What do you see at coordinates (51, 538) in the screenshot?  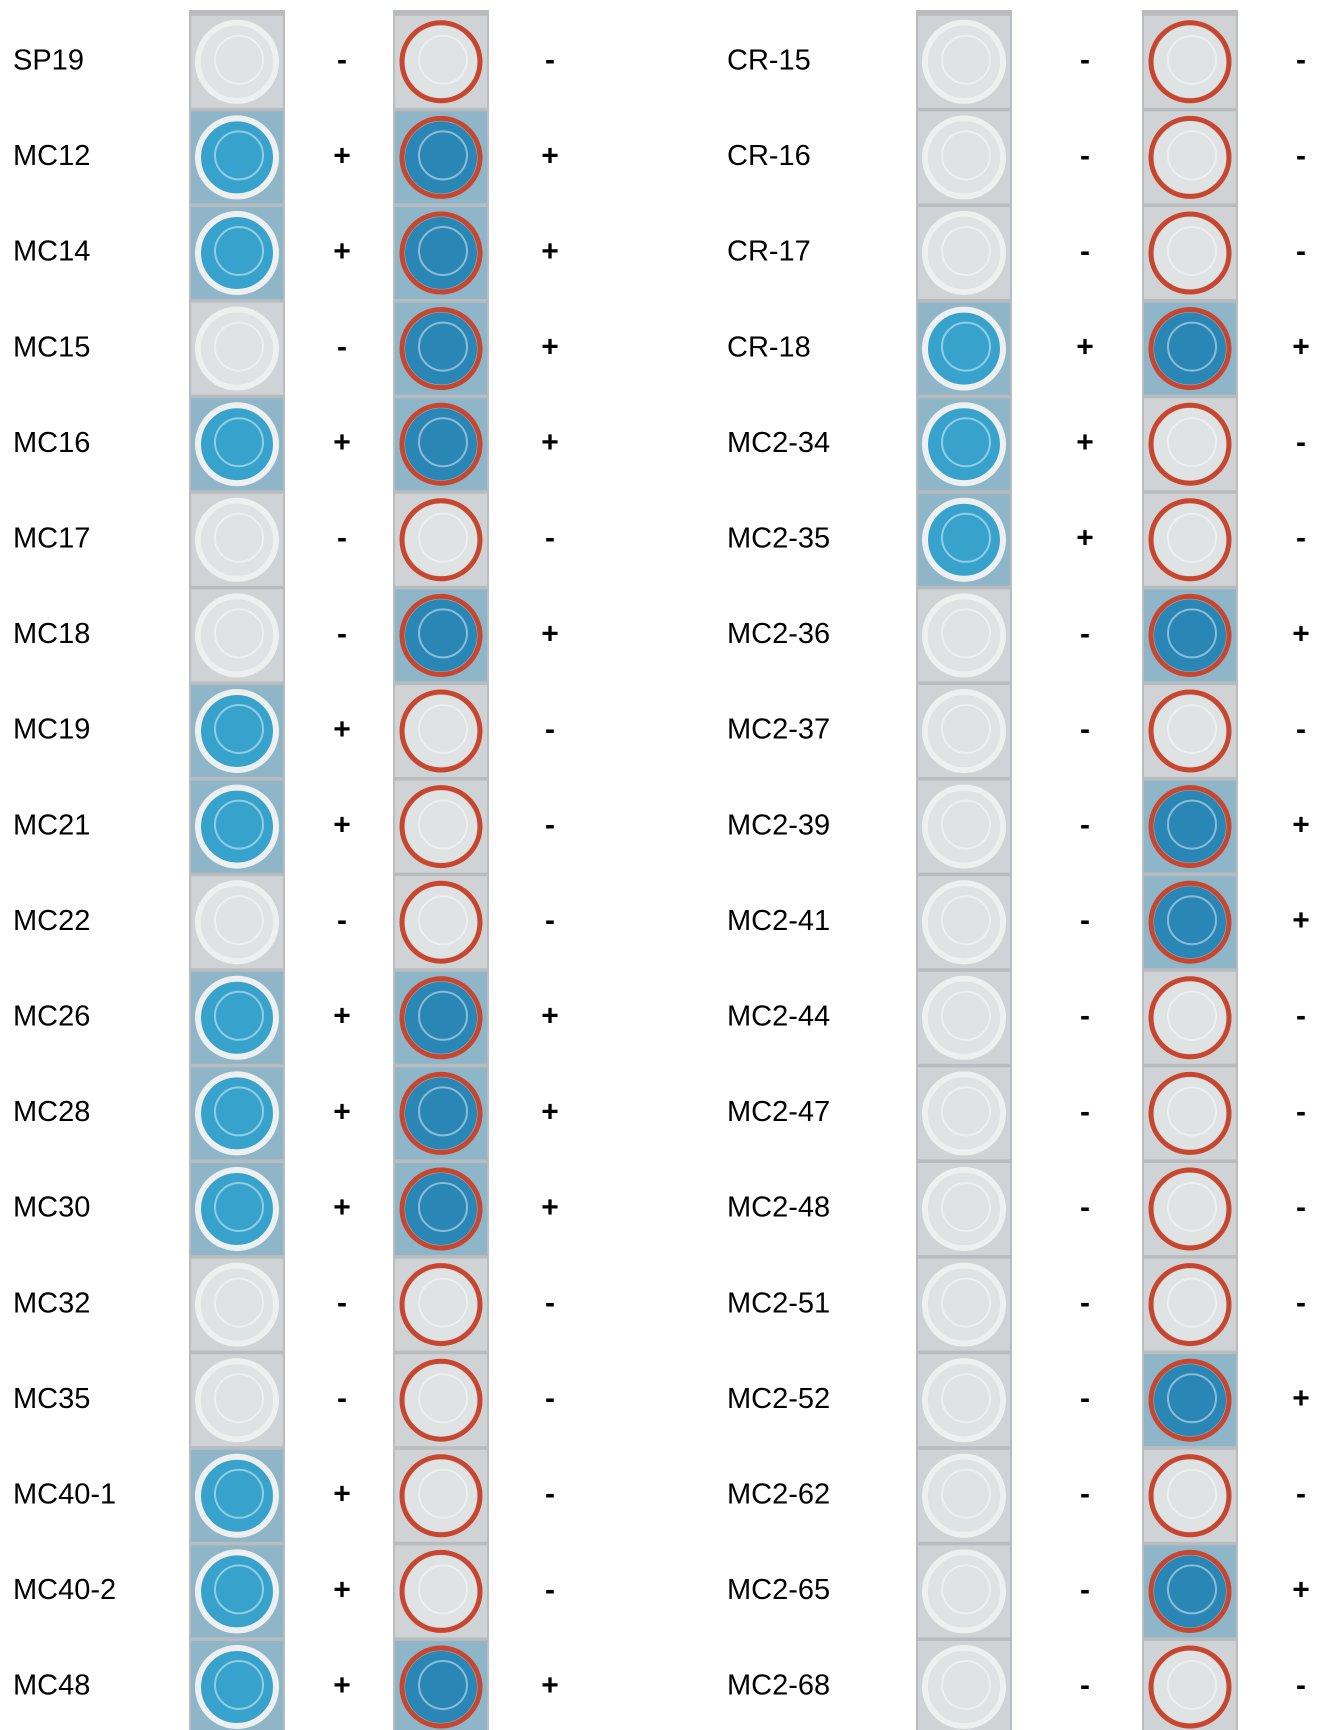 I see `sample-label: MC17` at bounding box center [51, 538].